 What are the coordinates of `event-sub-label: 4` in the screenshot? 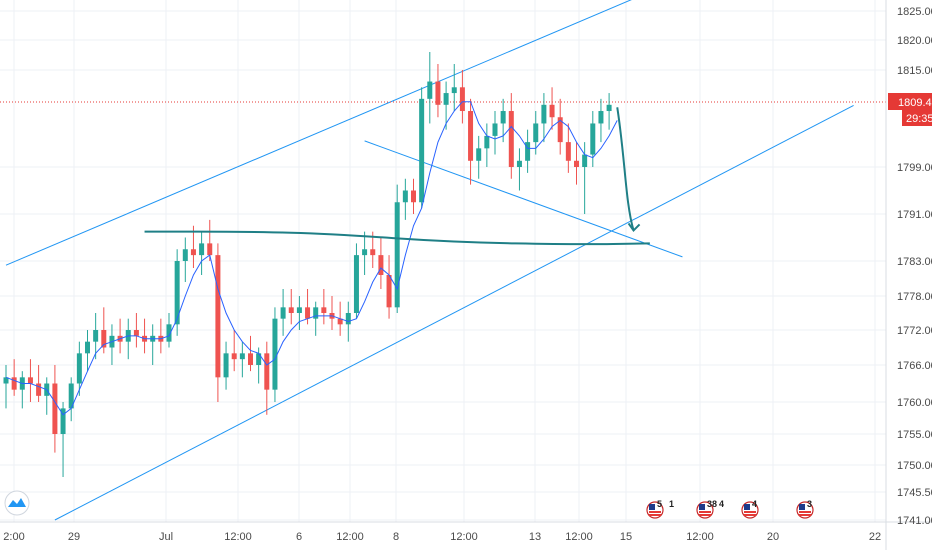 It's located at (721, 504).